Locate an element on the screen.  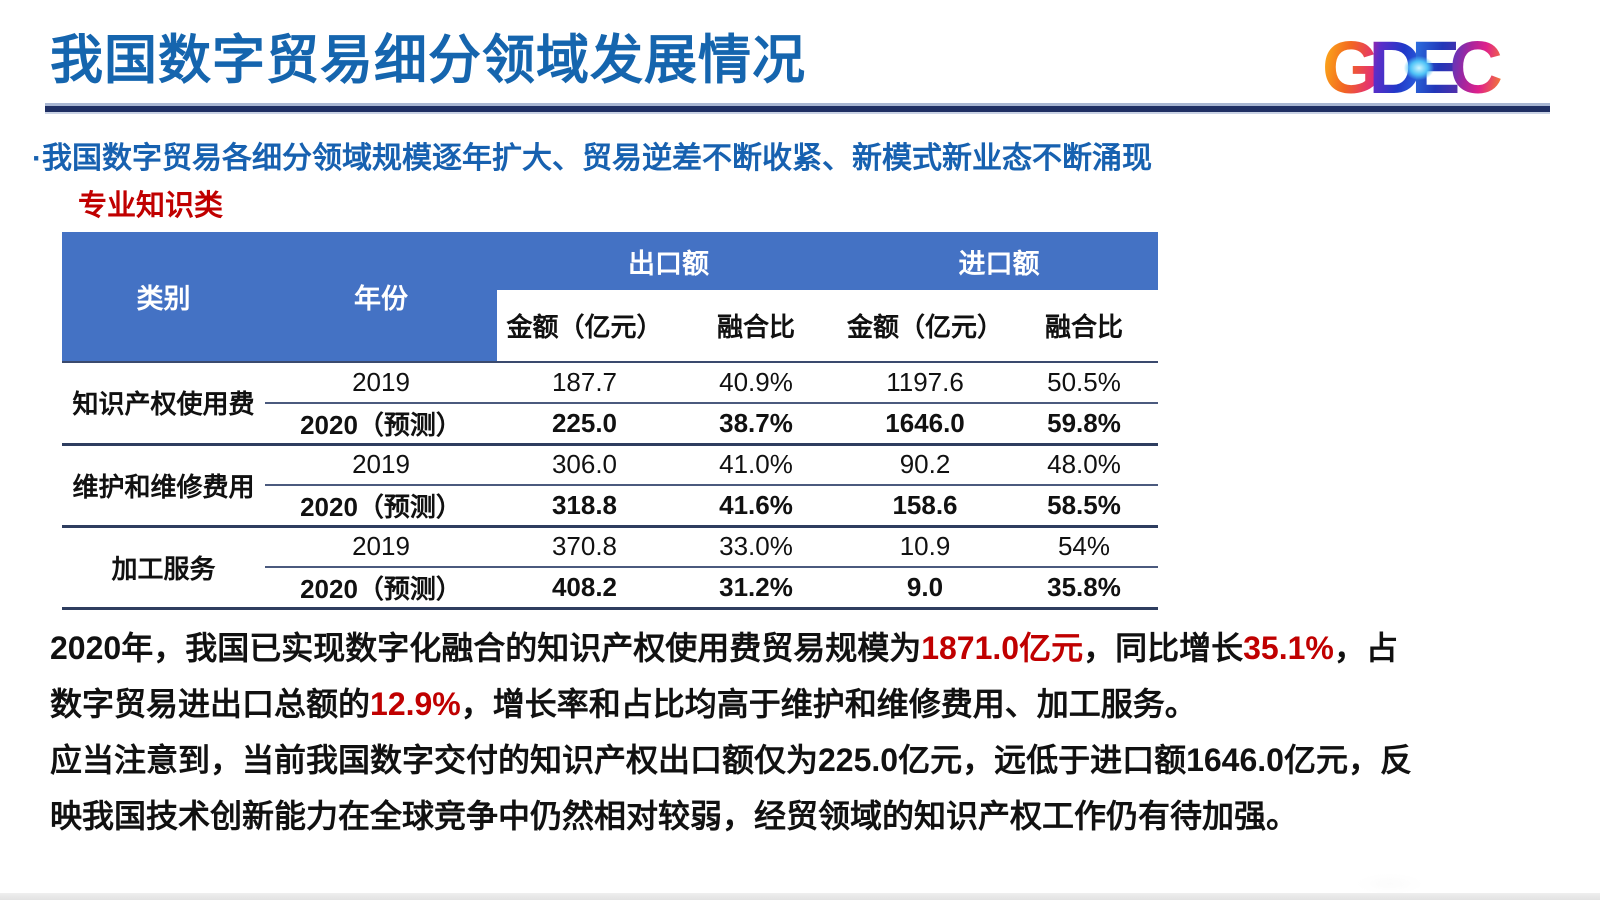
export-amount-cell: 225.0 is located at coordinates (584, 424).